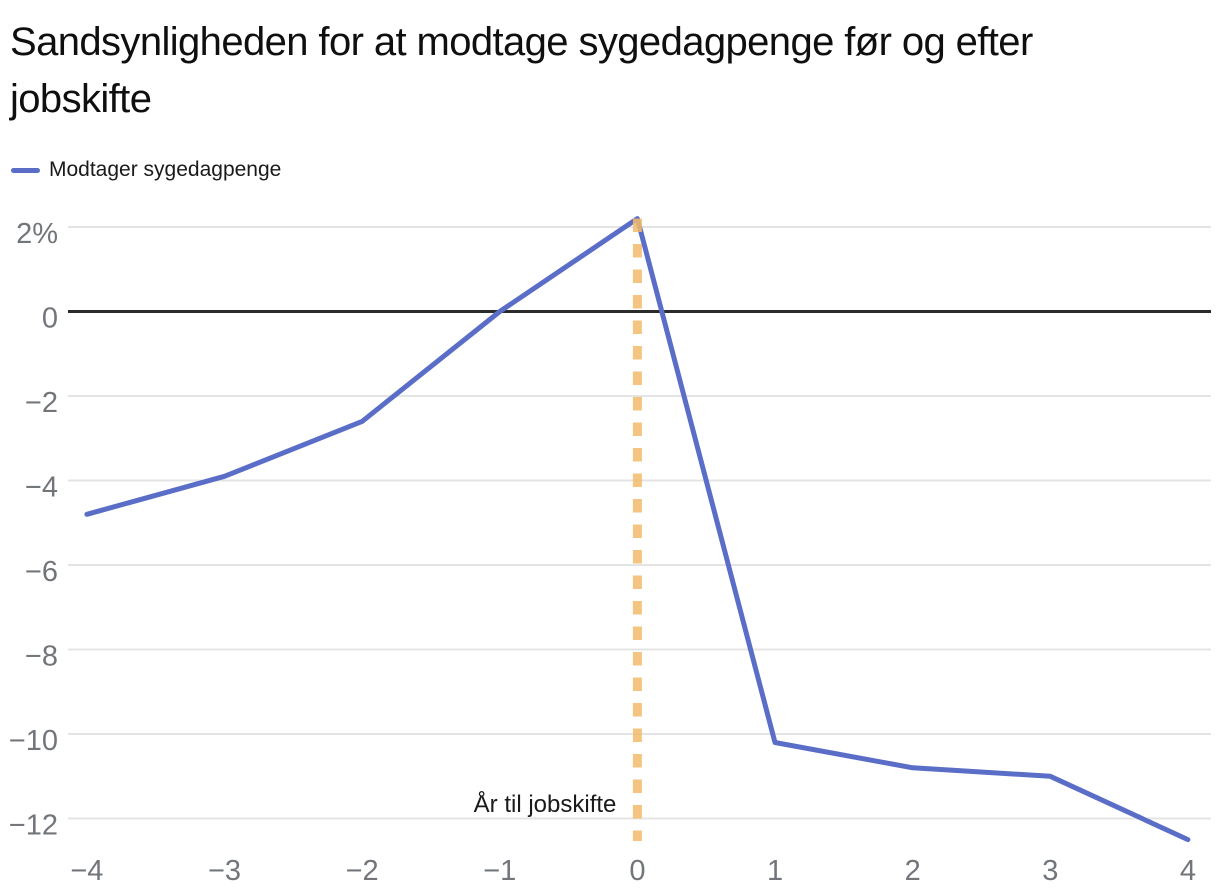 The width and height of the screenshot is (1220, 896). I want to click on x-tick-label: 0, so click(637, 871).